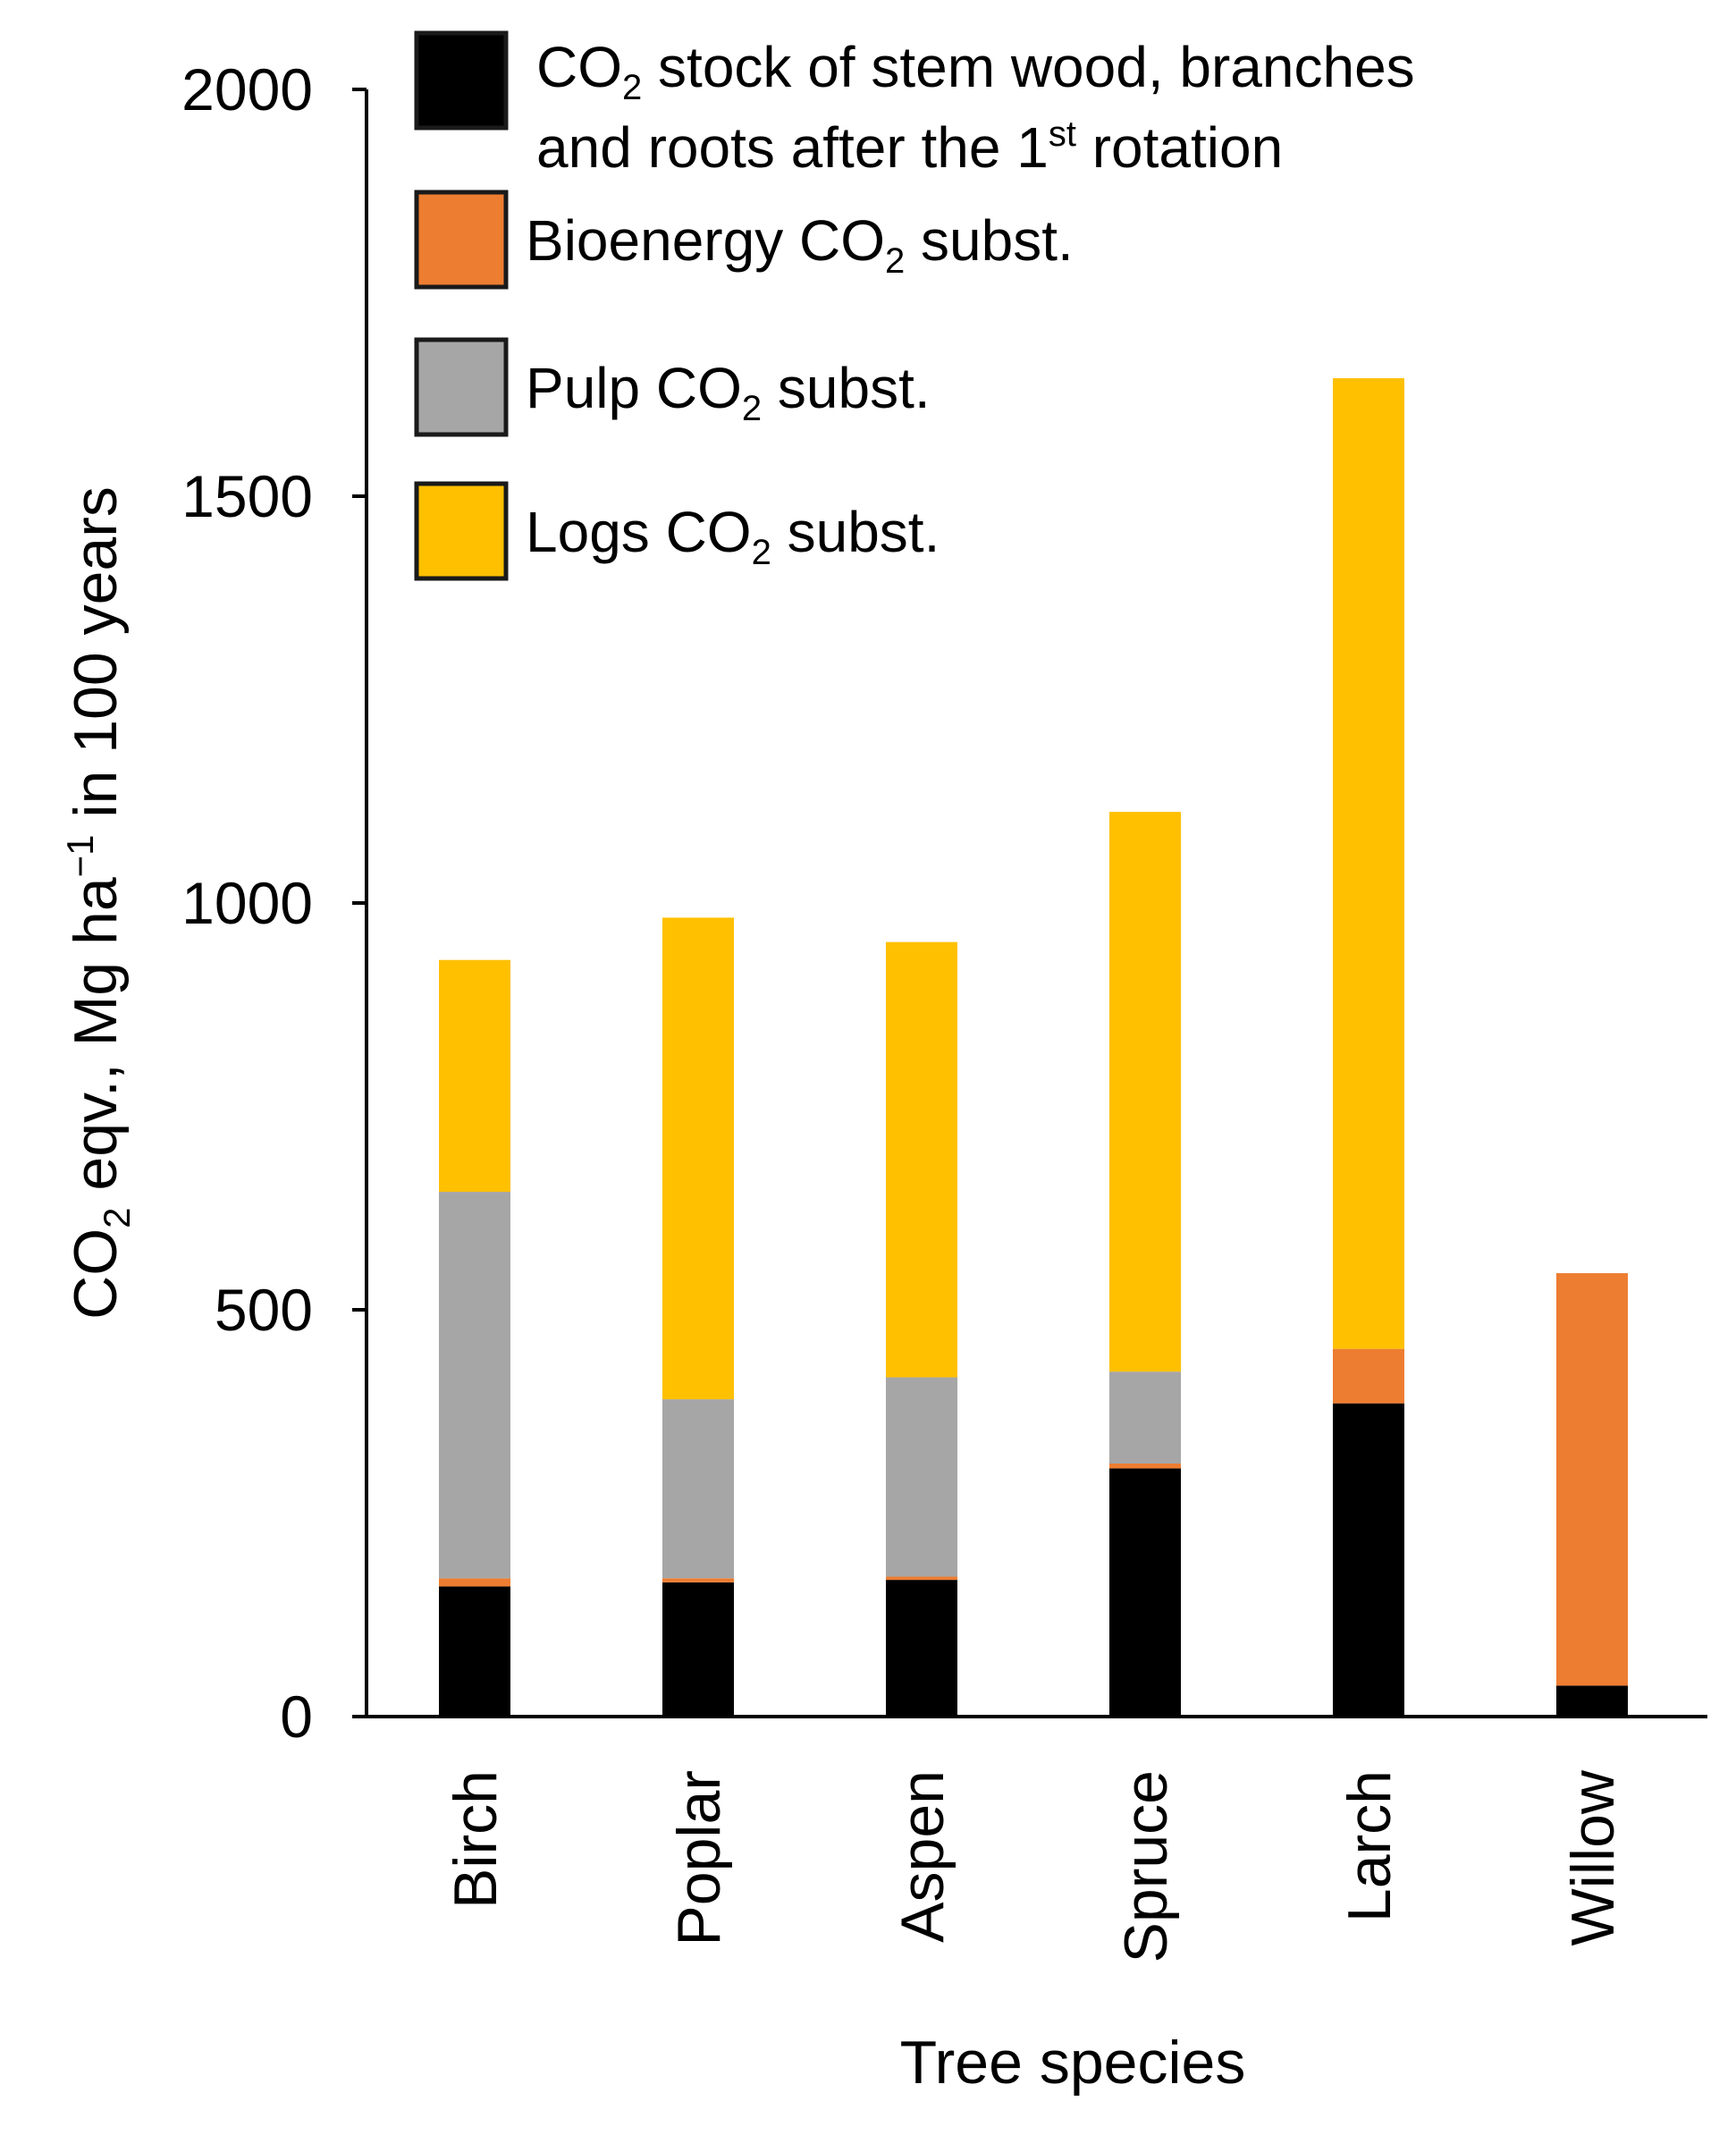 The image size is (1736, 2135). What do you see at coordinates (264, 1310) in the screenshot?
I see `y-tick-label: 500` at bounding box center [264, 1310].